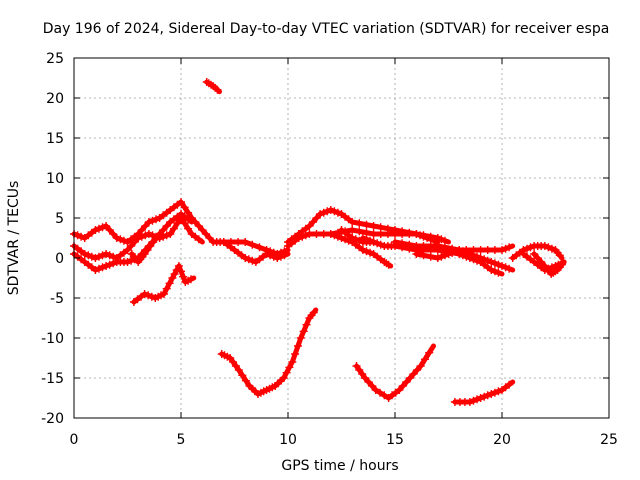 This screenshot has height=480, width=640. I want to click on y-tick-label: 25, so click(55, 59).